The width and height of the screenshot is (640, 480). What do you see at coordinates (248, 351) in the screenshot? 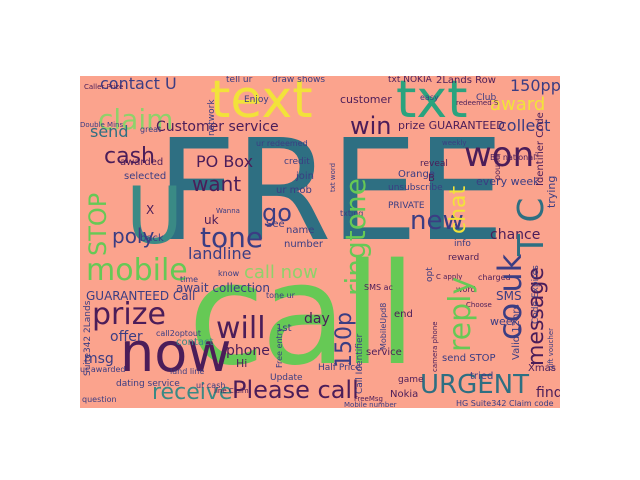
I see `word-phone: phone` at bounding box center [248, 351].